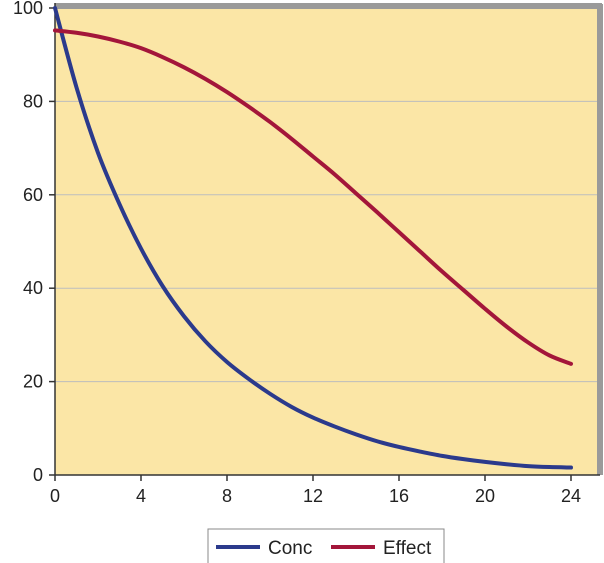  What do you see at coordinates (290, 548) in the screenshot?
I see `legend-label-conc: Conc` at bounding box center [290, 548].